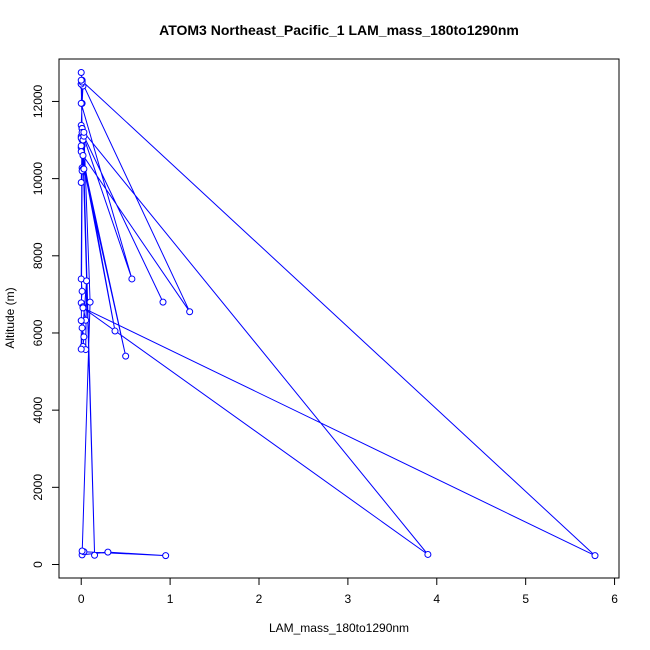 The width and height of the screenshot is (650, 650). What do you see at coordinates (38, 179) in the screenshot?
I see `y-tick-label: 10000` at bounding box center [38, 179].